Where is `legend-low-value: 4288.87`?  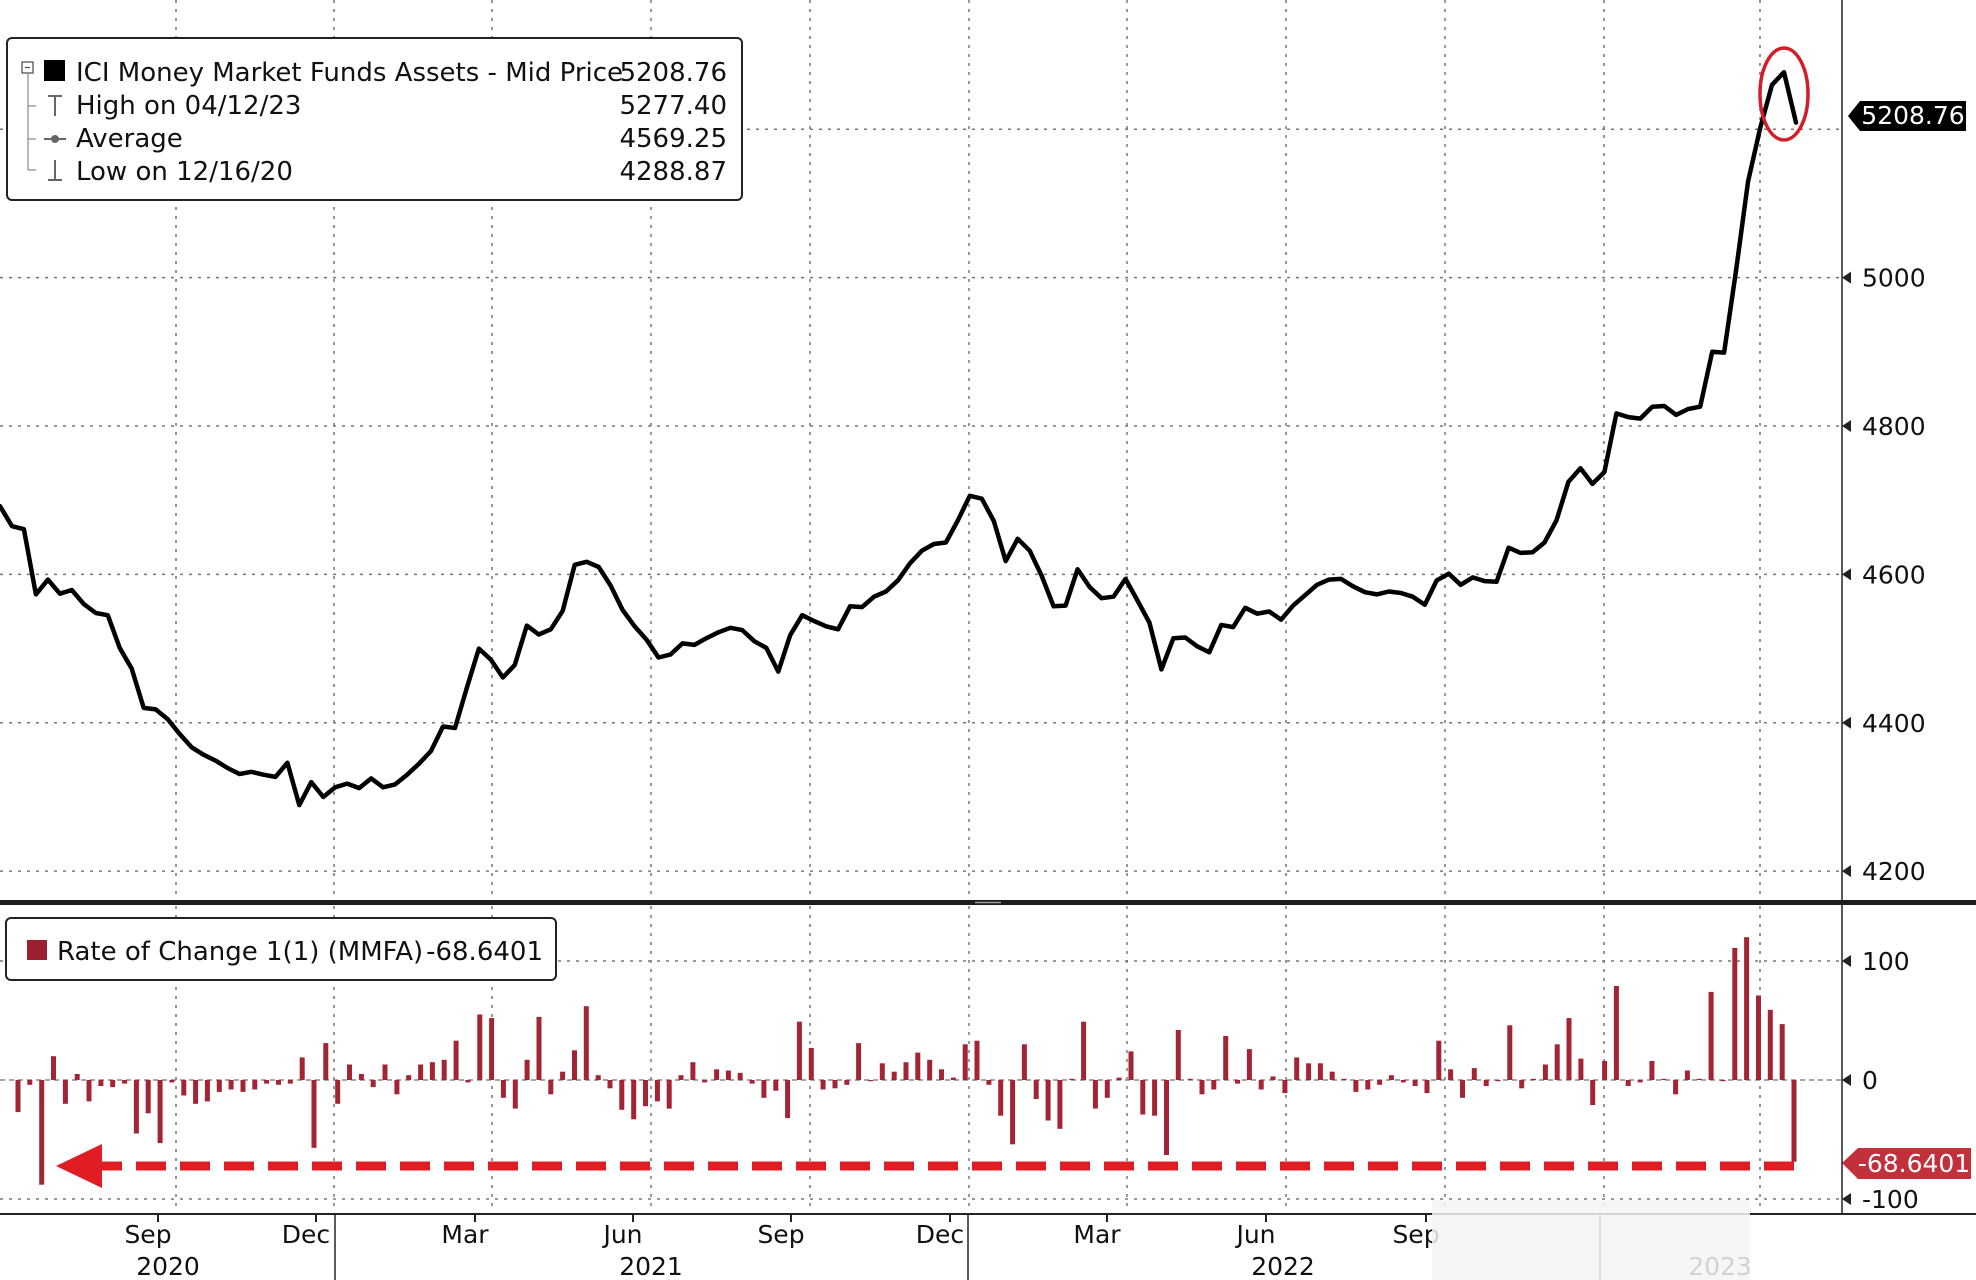 legend-low-value: 4288.87 is located at coordinates (673, 172).